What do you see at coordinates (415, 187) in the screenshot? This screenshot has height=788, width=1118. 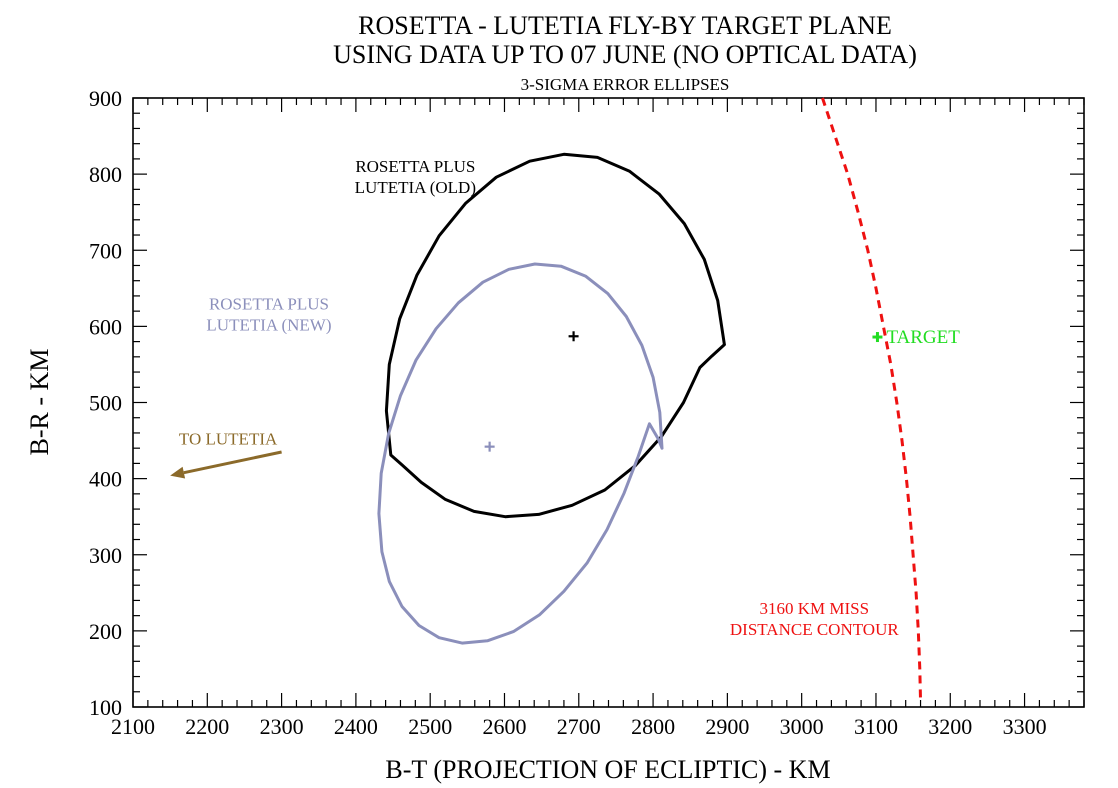 I see `old-ellipse-label: LUTETIA (OLD)` at bounding box center [415, 187].